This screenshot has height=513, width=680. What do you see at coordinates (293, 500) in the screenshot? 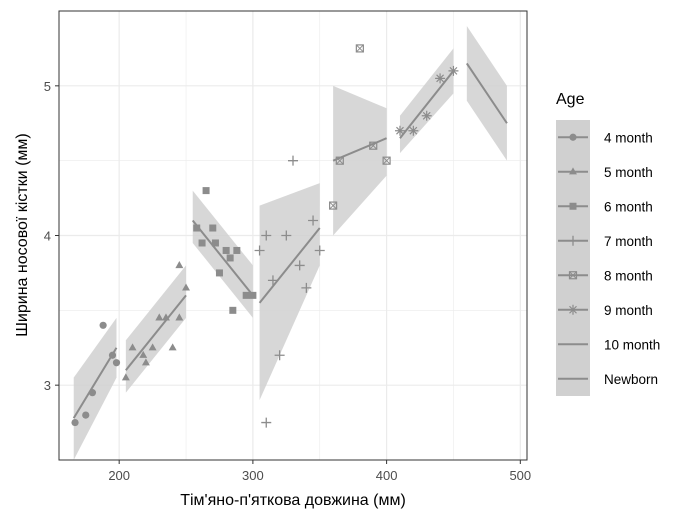
I see `x-axis-title: Тім'яно-п'яткова довжина (мм)` at bounding box center [293, 500].